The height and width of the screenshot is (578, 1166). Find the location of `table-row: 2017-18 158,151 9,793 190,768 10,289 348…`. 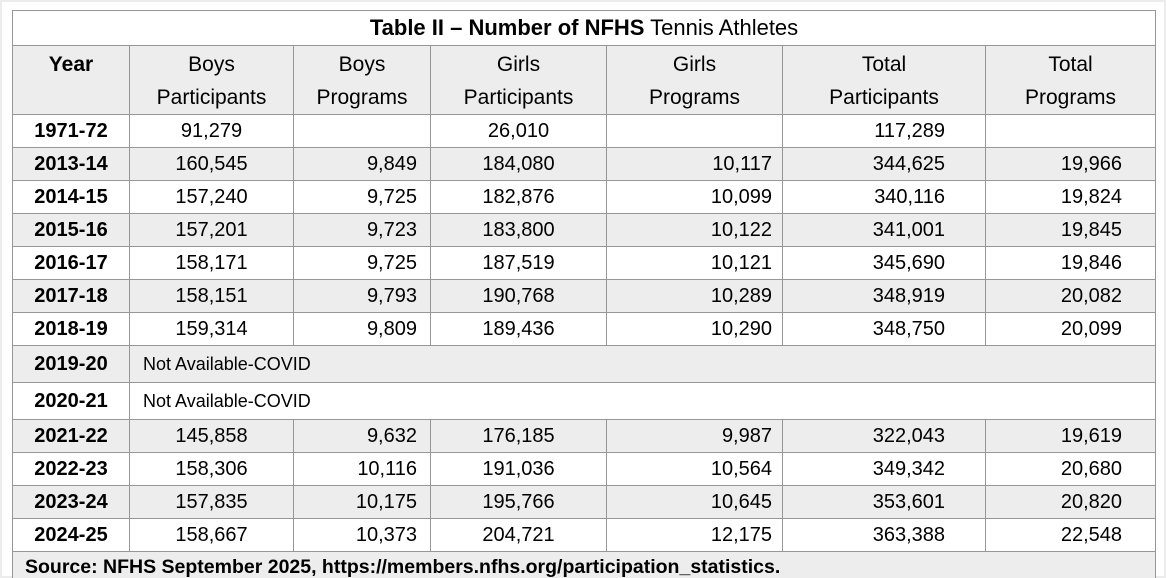

table-row: 2017-18 158,151 9,793 190,768 10,289 348… is located at coordinates (584, 296).